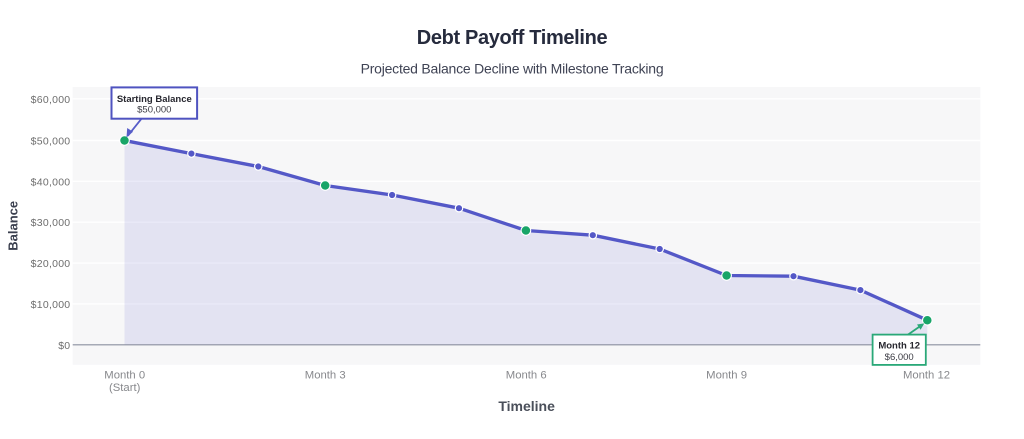  What do you see at coordinates (154, 99) in the screenshot?
I see `svg-text: Starting Balance` at bounding box center [154, 99].